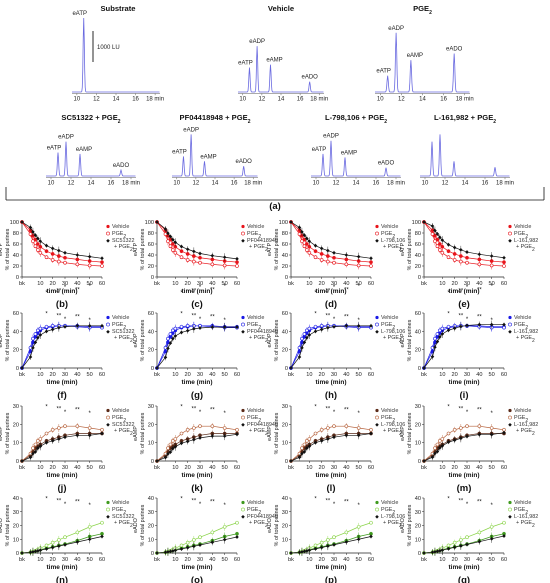 The image size is (550, 583). What do you see at coordinates (196, 475) in the screenshot?
I see `x-axis-title: time (min)` at bounding box center [196, 475].